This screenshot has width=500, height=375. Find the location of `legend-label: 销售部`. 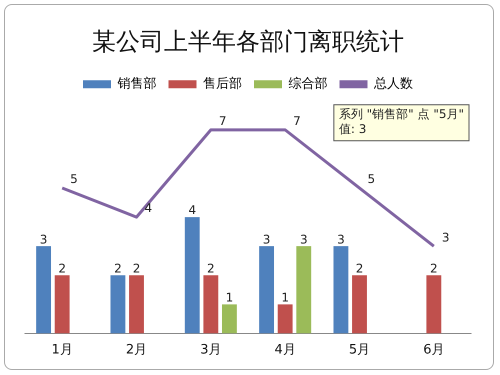

legend-label: 销售部 is located at coordinates (136, 84).